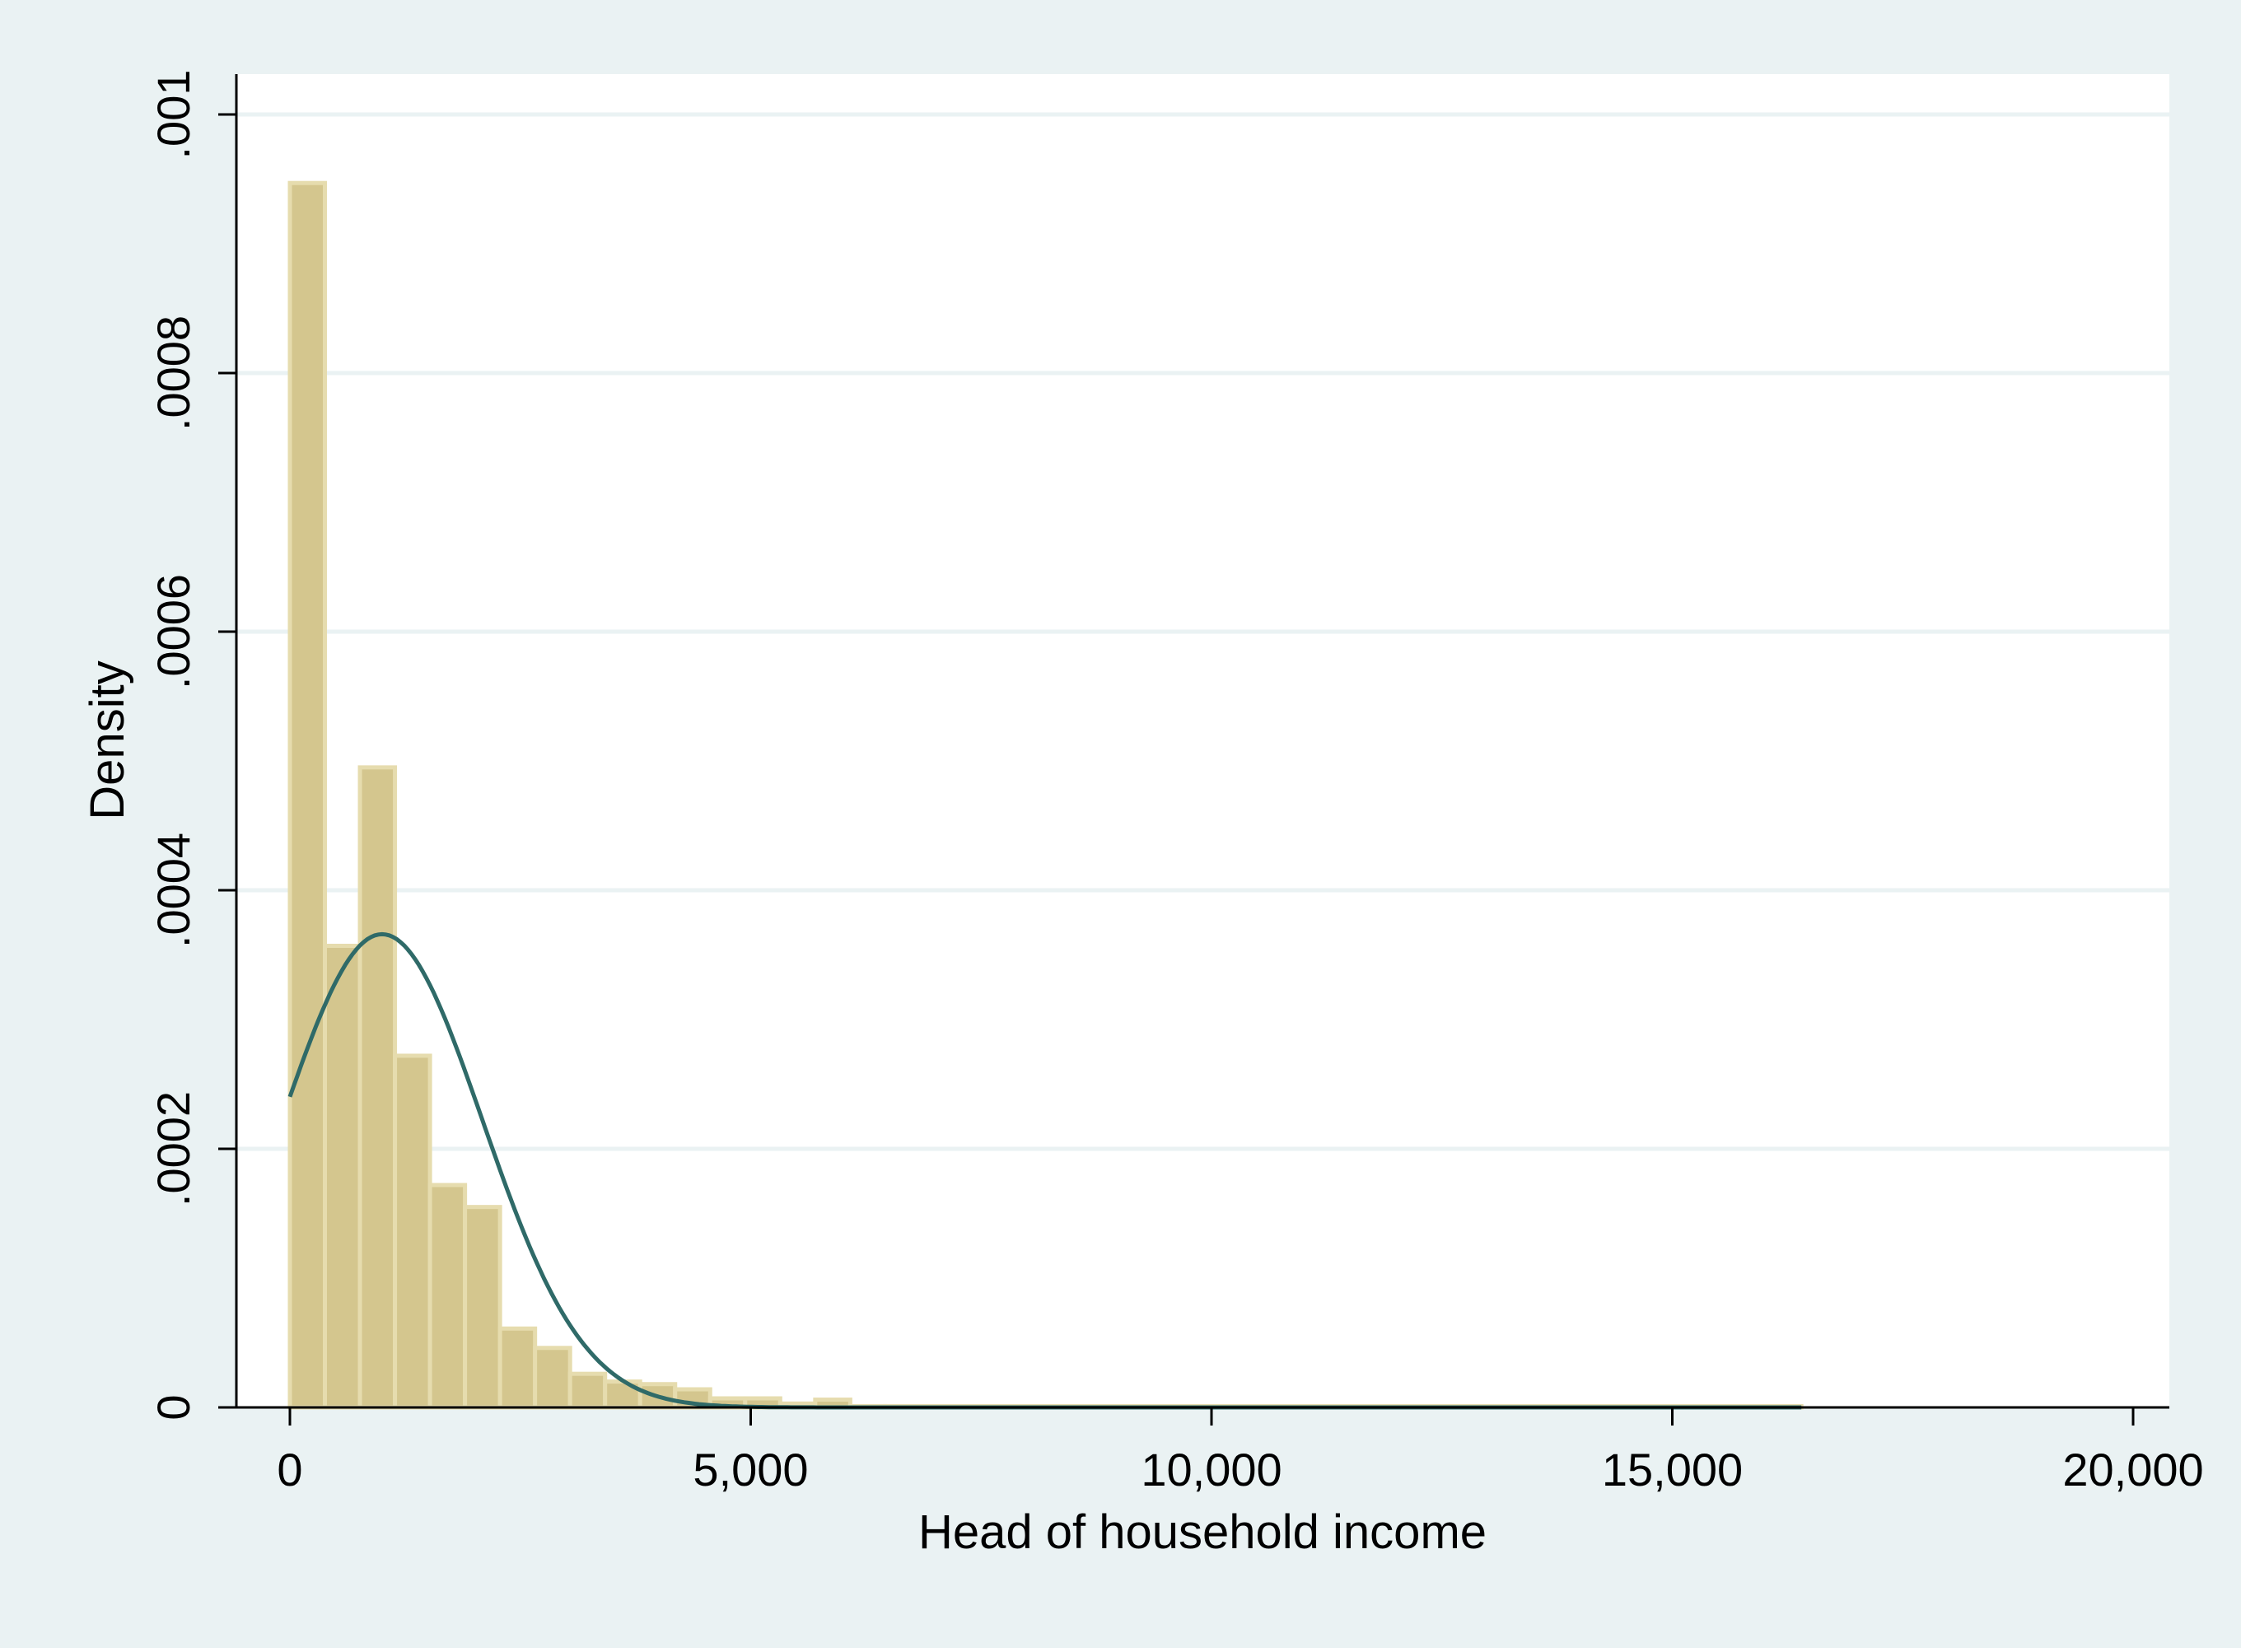 The width and height of the screenshot is (2241, 1652). I want to click on y-tick-label-3: .0006, so click(173, 631).